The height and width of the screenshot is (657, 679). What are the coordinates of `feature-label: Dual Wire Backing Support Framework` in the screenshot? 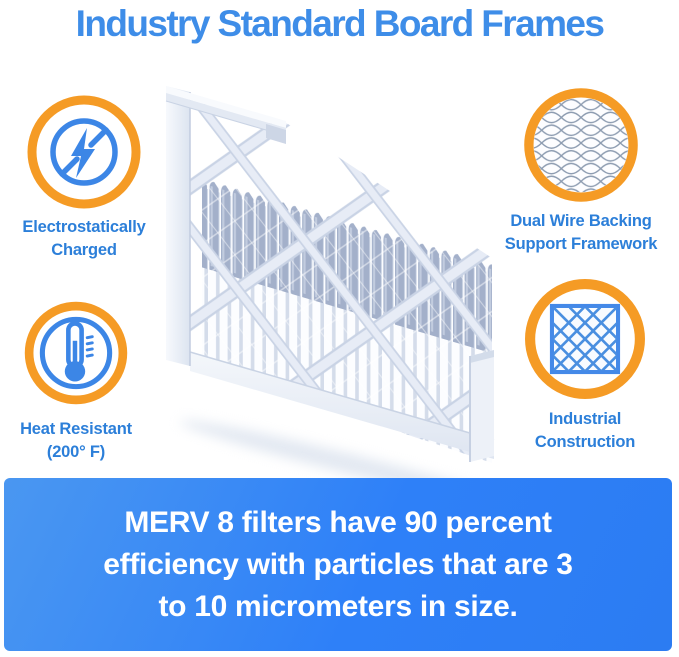 It's located at (581, 233).